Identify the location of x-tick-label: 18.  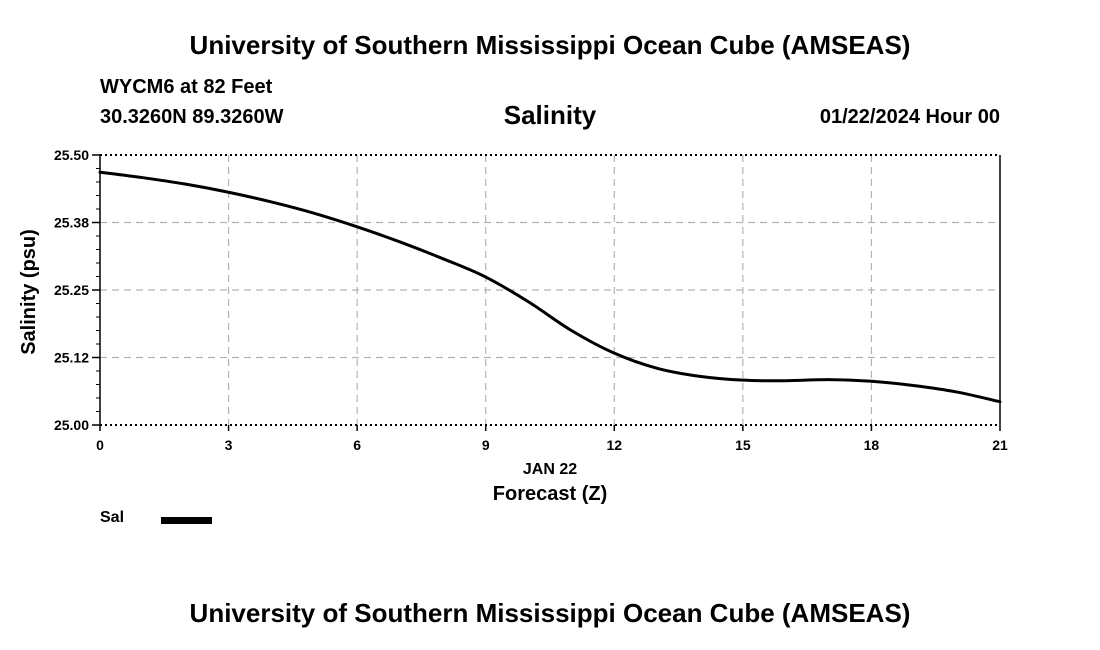
(872, 445).